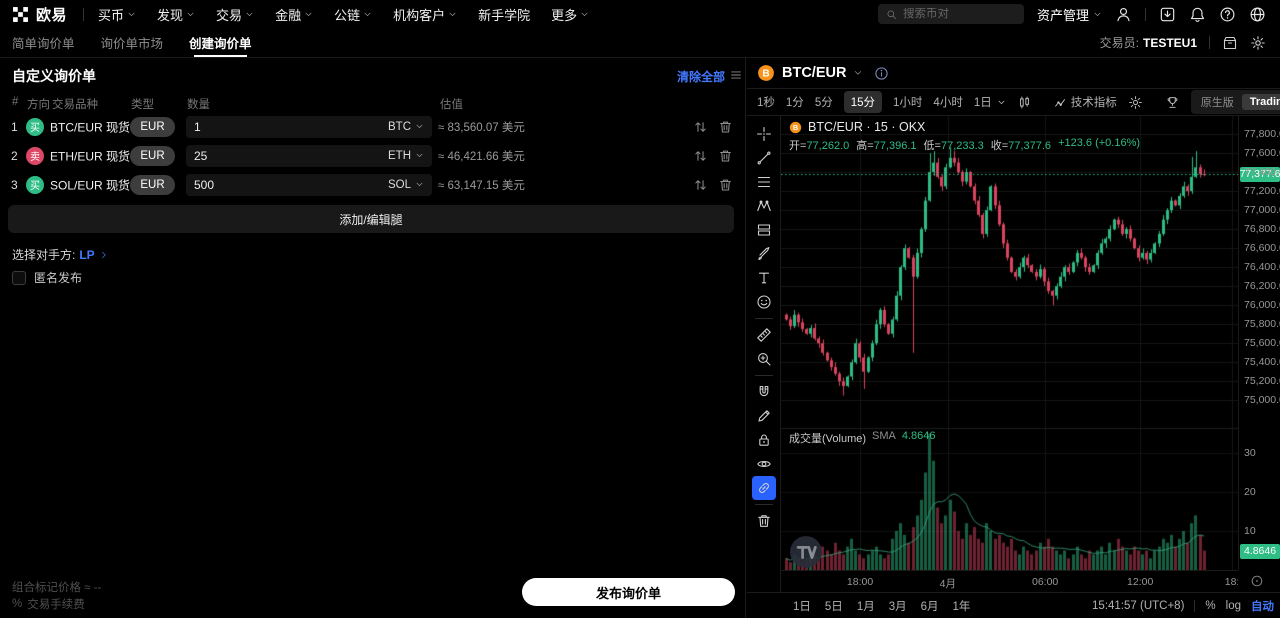  Describe the element at coordinates (881, 73) in the screenshot. I see `info-icon` at that location.